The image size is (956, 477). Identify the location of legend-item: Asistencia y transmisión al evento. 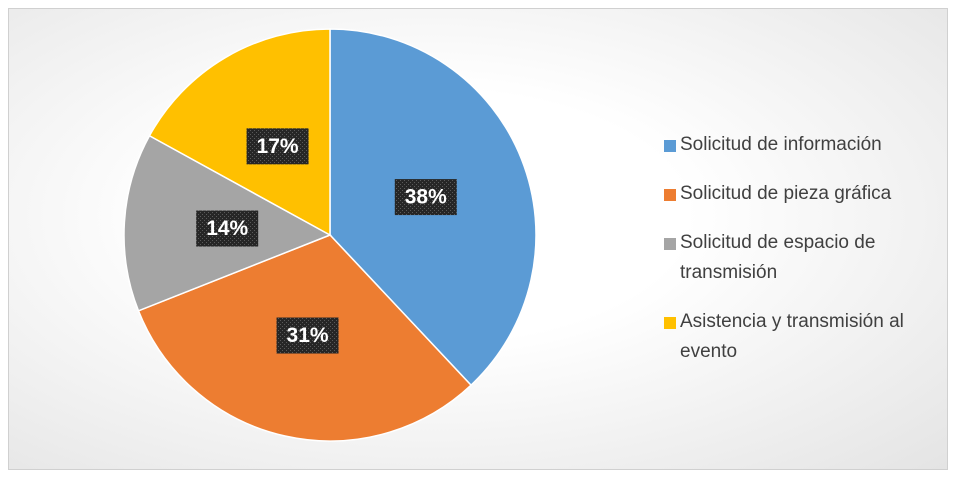
(802, 337).